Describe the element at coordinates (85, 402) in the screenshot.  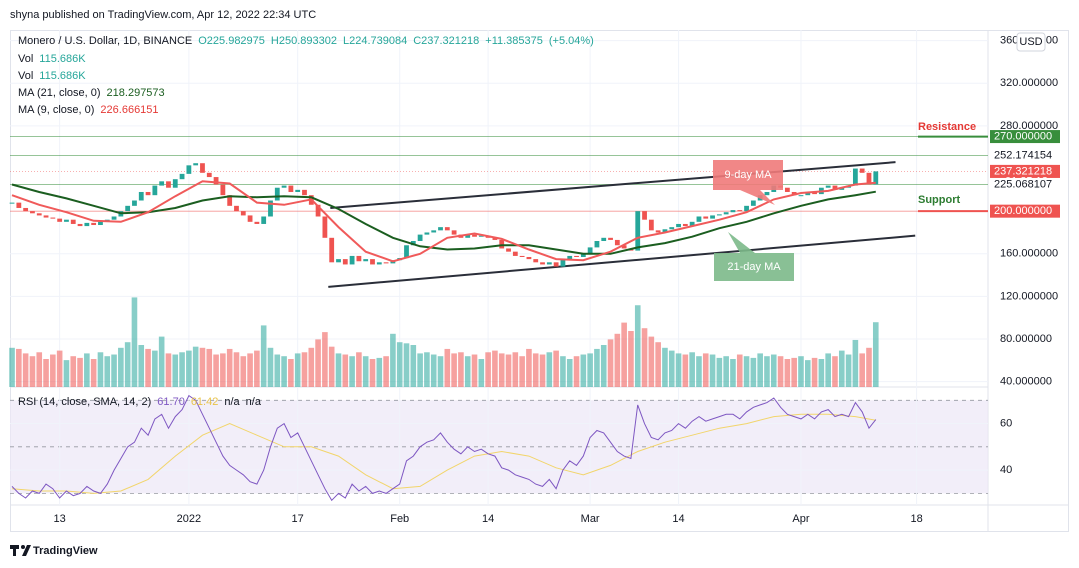
I see `rsi-title: RSI (14, close, SMA, 14, 2)` at that location.